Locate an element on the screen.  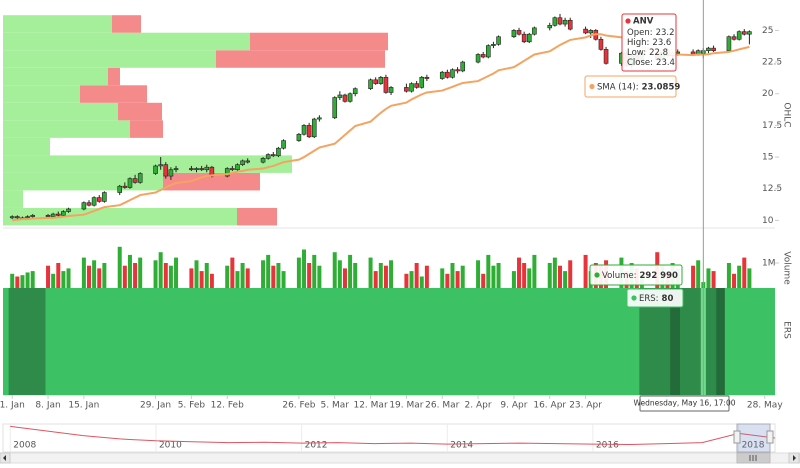
tooltip-ohlc-value: 22.8 is located at coordinates (658, 53).